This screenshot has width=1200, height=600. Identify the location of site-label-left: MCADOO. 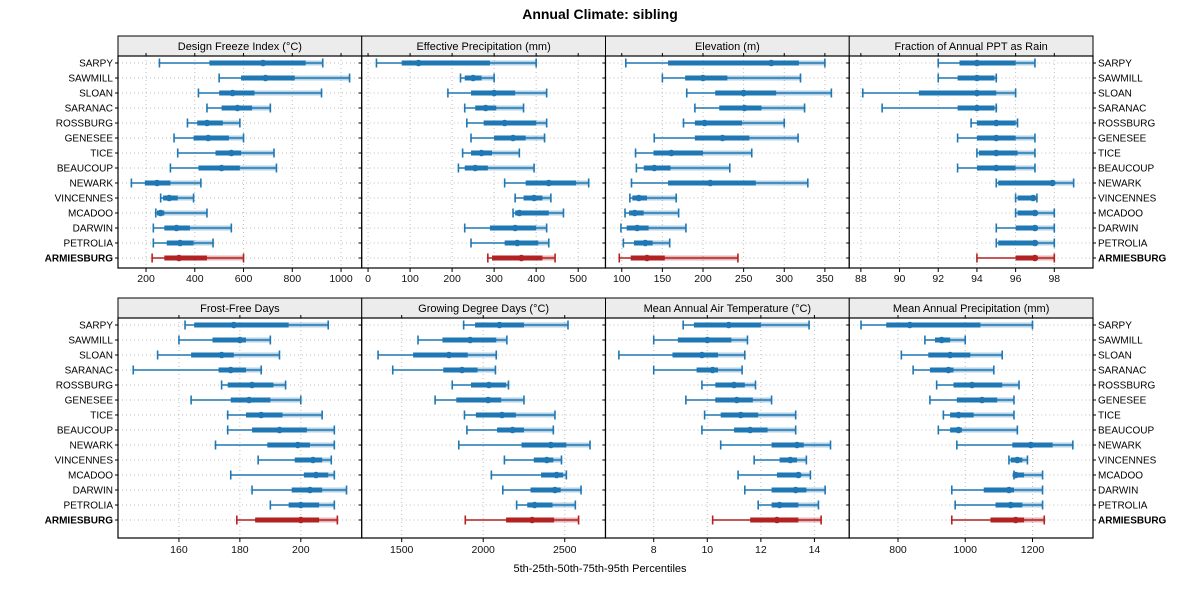
(90, 214).